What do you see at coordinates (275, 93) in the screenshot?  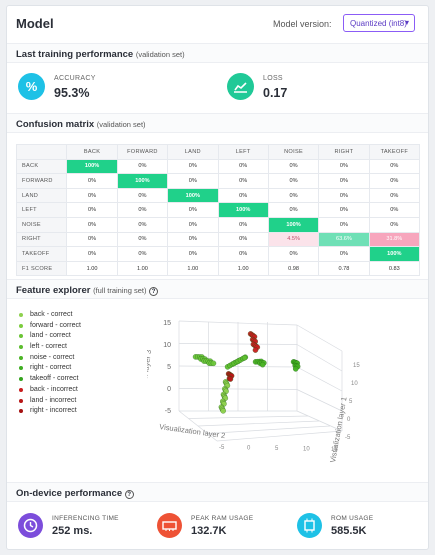 I see `loss-value: 0.17` at bounding box center [275, 93].